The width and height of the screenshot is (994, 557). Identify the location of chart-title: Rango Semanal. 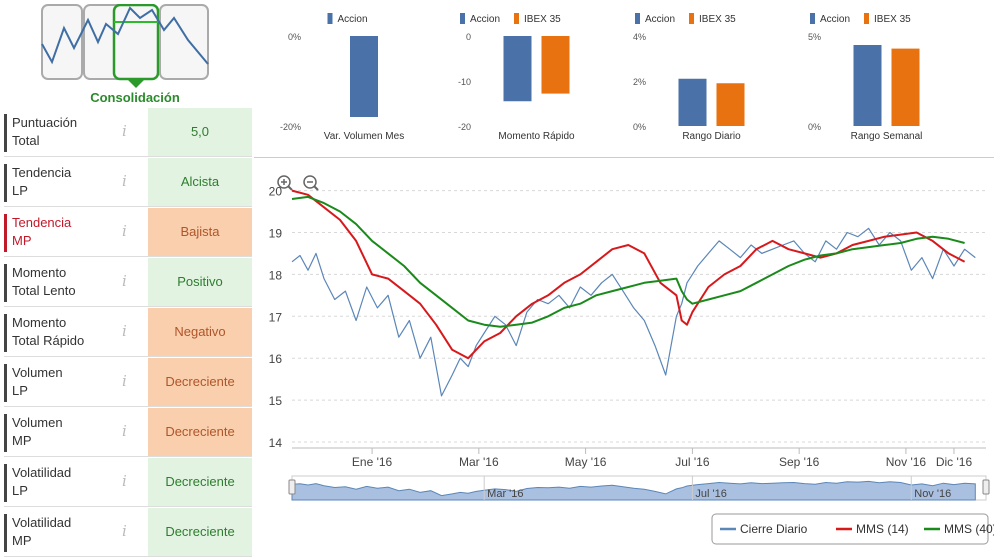
(887, 136).